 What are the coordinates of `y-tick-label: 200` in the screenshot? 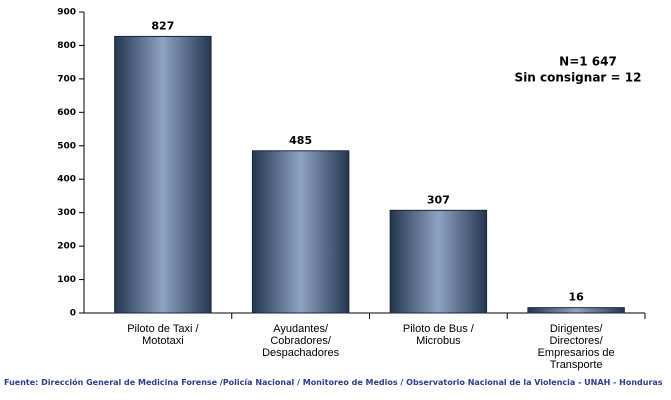 It's located at (66, 247).